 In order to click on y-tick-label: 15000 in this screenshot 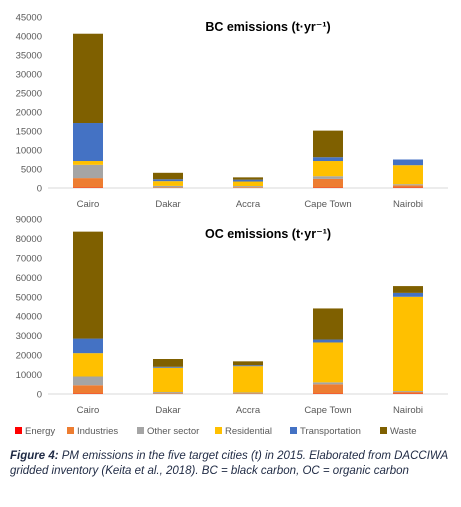, I will do `click(29, 132)`.